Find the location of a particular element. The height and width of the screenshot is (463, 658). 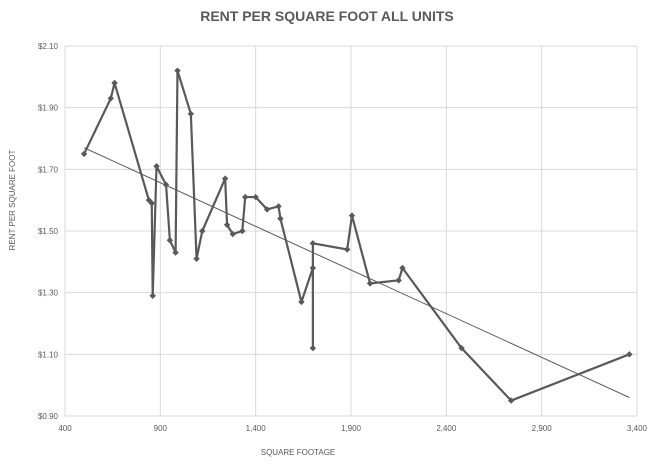

y-tick-label: $1.30 is located at coordinates (48, 293).